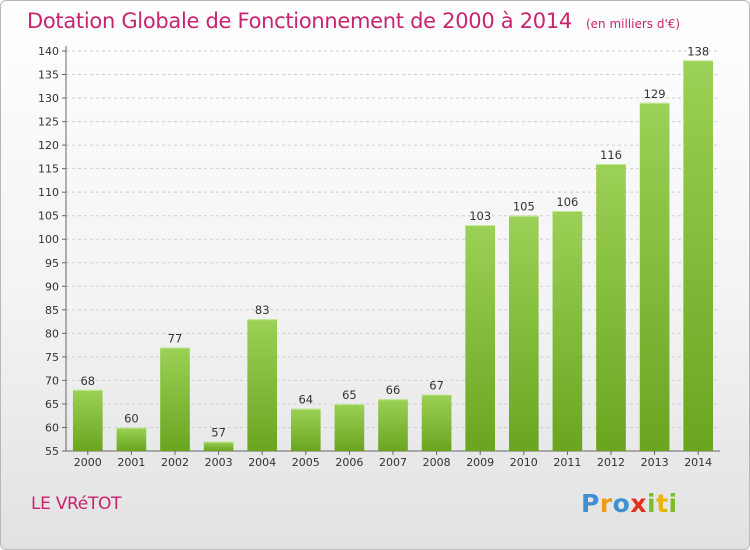  I want to click on x-tick-label: 2011, so click(567, 462).